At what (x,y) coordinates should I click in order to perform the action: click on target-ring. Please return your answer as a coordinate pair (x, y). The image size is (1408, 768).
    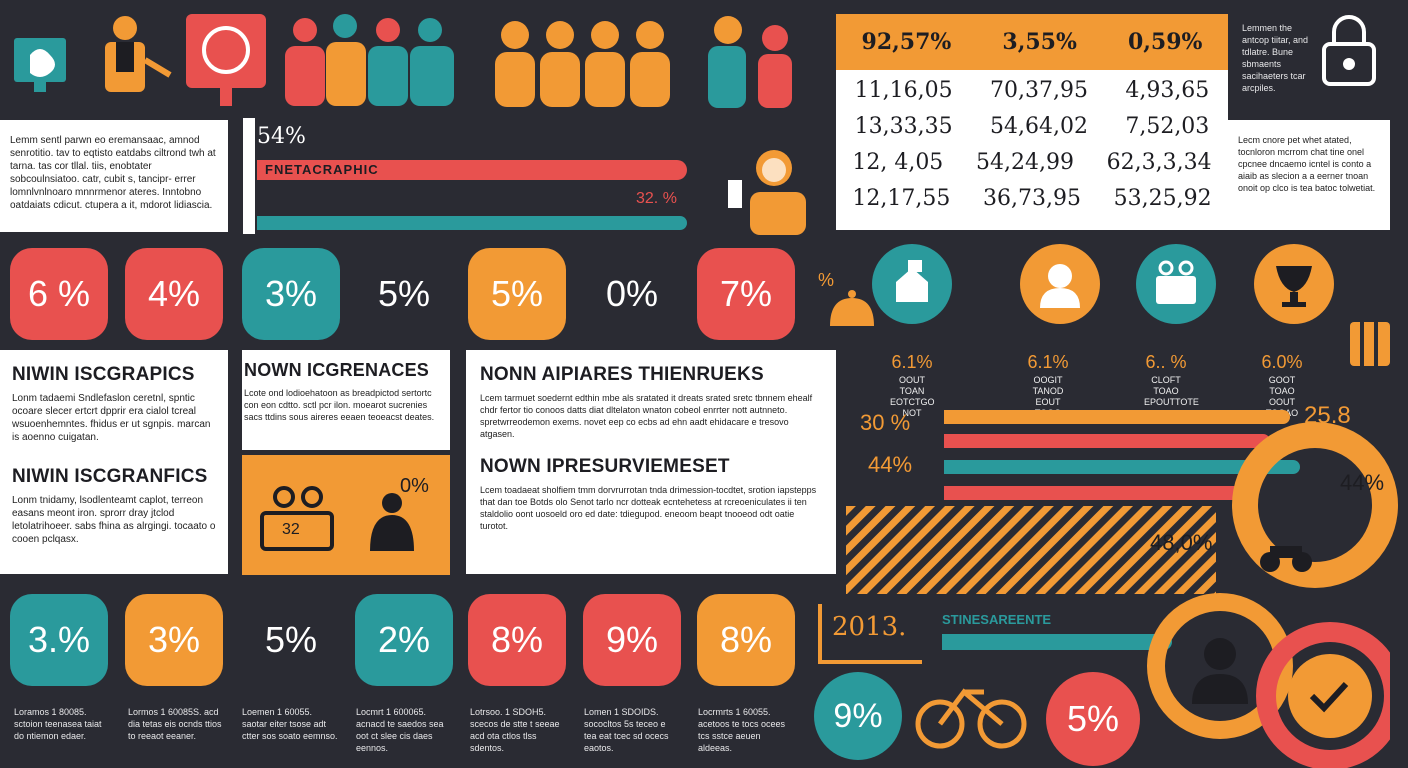
    Looking at the image, I should click on (1265, 677).